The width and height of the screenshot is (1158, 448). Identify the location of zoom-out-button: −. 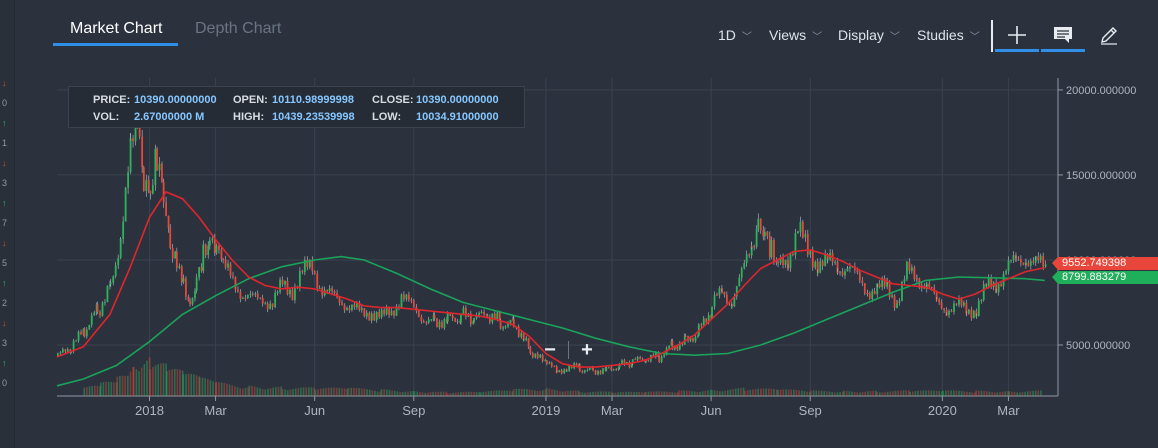
(550, 349).